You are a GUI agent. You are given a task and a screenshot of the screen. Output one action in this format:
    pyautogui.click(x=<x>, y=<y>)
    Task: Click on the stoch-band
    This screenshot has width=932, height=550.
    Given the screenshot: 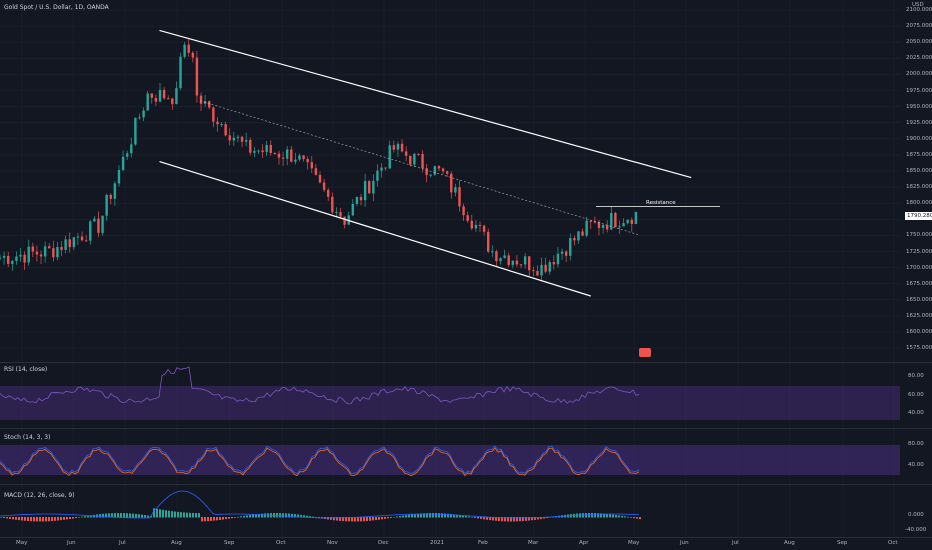 What is the action you would take?
    pyautogui.click(x=450, y=460)
    